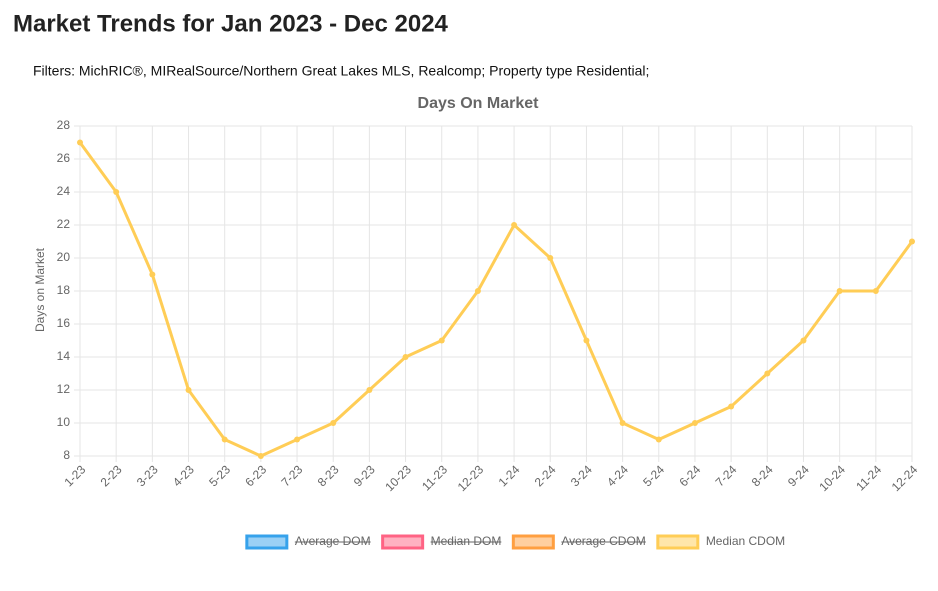 The width and height of the screenshot is (938, 591). What do you see at coordinates (64, 125) in the screenshot?
I see `y-tick-label: 28` at bounding box center [64, 125].